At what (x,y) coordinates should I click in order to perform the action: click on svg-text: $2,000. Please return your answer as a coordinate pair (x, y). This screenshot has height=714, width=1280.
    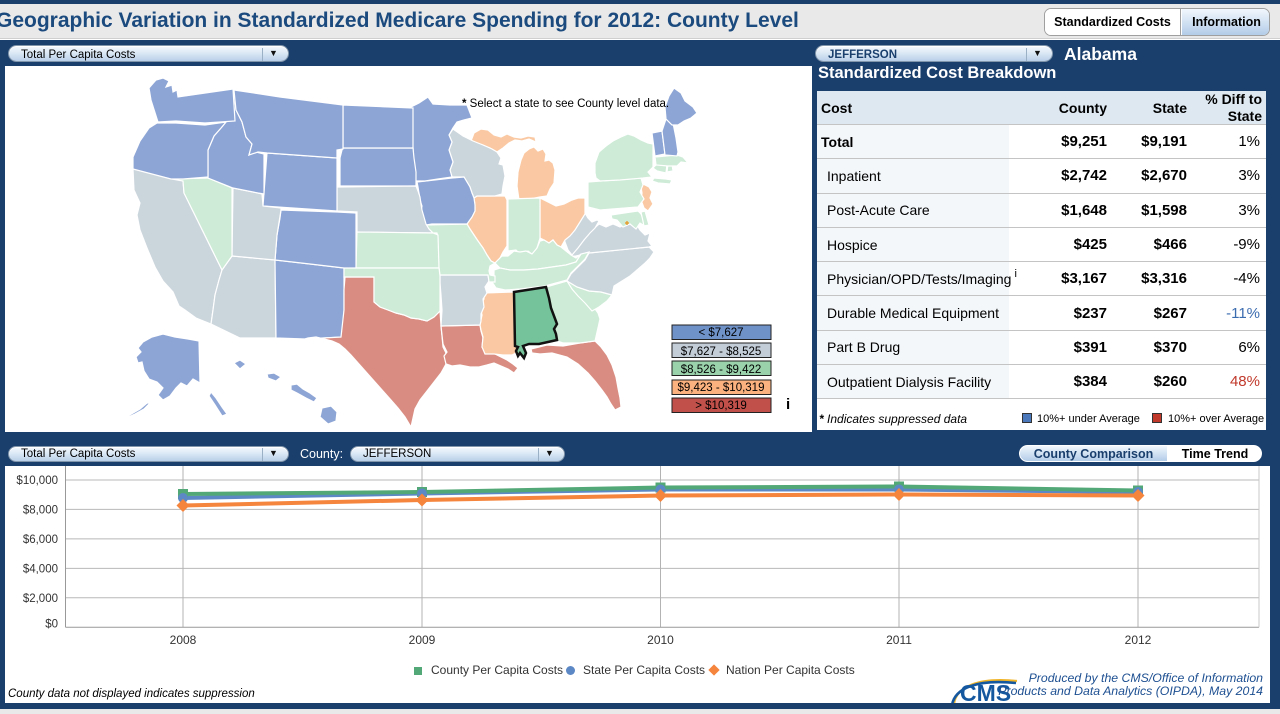
    Looking at the image, I should click on (40, 599).